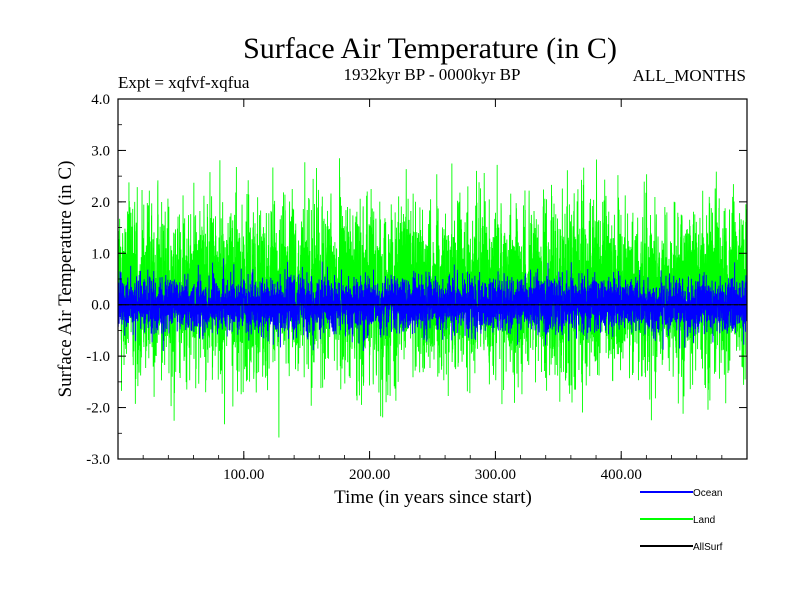 This screenshot has width=800, height=600. I want to click on y-tick-label: -1.0, so click(98, 357).